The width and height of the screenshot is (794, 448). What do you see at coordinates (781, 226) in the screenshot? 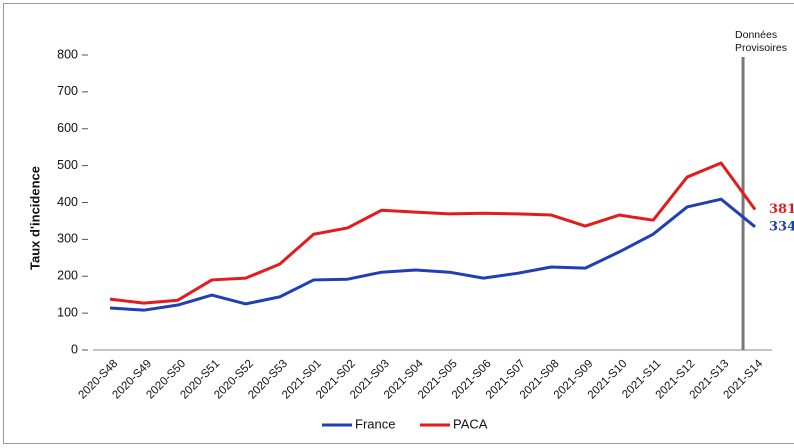
I see `value-label: 334` at bounding box center [781, 226].